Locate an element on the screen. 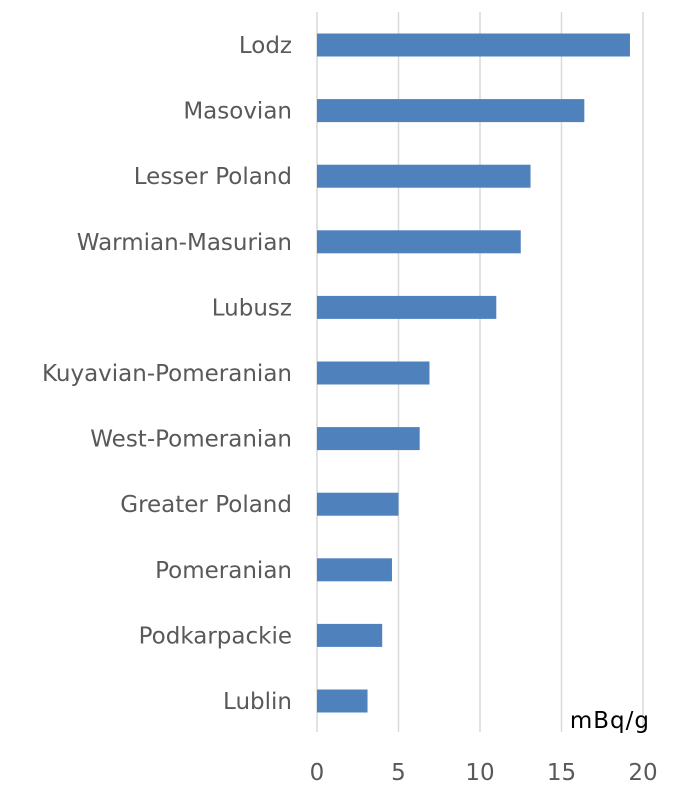 The width and height of the screenshot is (676, 794). category-label: Kuyavian-Pomeranian is located at coordinates (167, 374).